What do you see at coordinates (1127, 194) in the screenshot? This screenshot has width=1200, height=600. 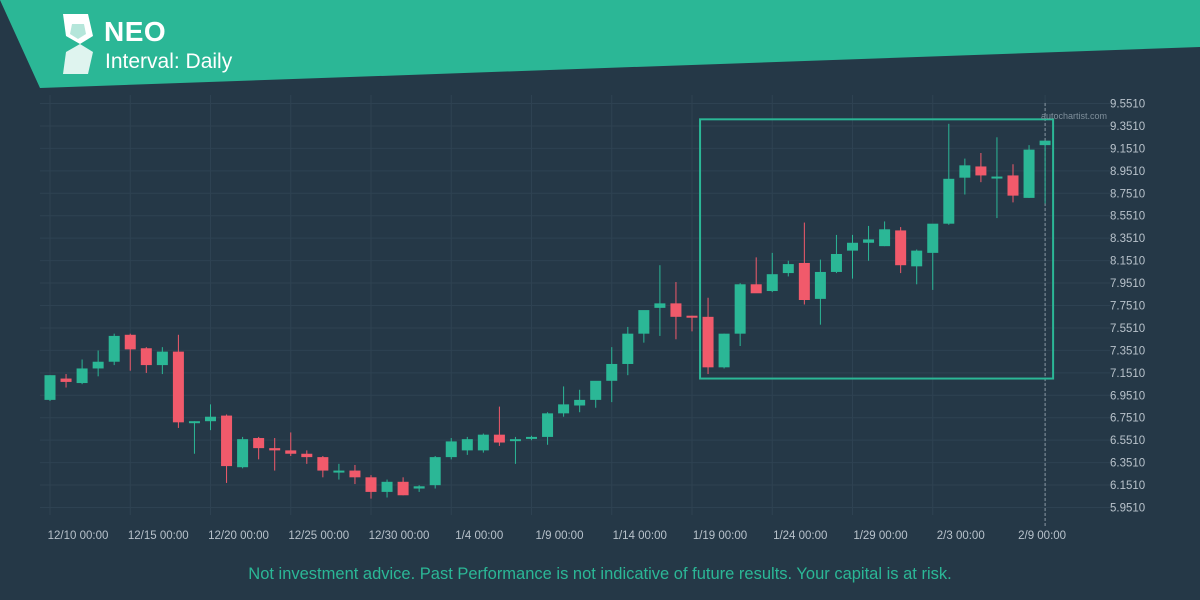 I see `y-tick-label: 8.7510` at bounding box center [1127, 194].